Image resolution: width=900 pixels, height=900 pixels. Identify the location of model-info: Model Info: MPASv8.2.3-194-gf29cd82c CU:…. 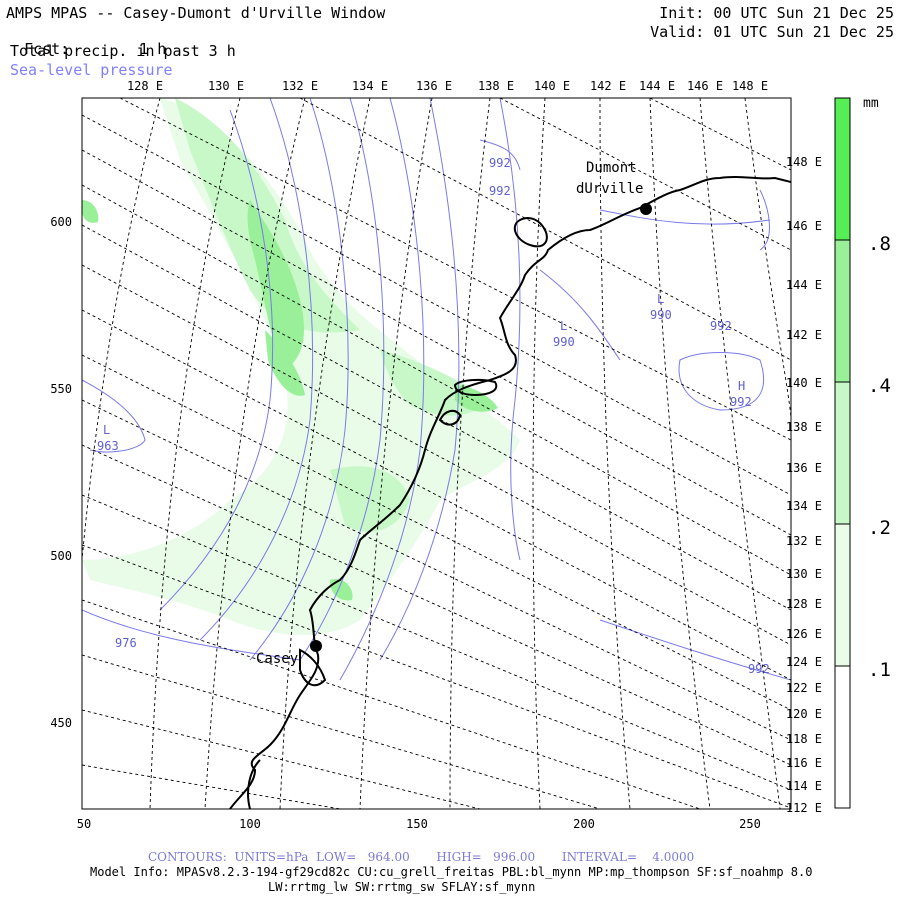
(451, 872).